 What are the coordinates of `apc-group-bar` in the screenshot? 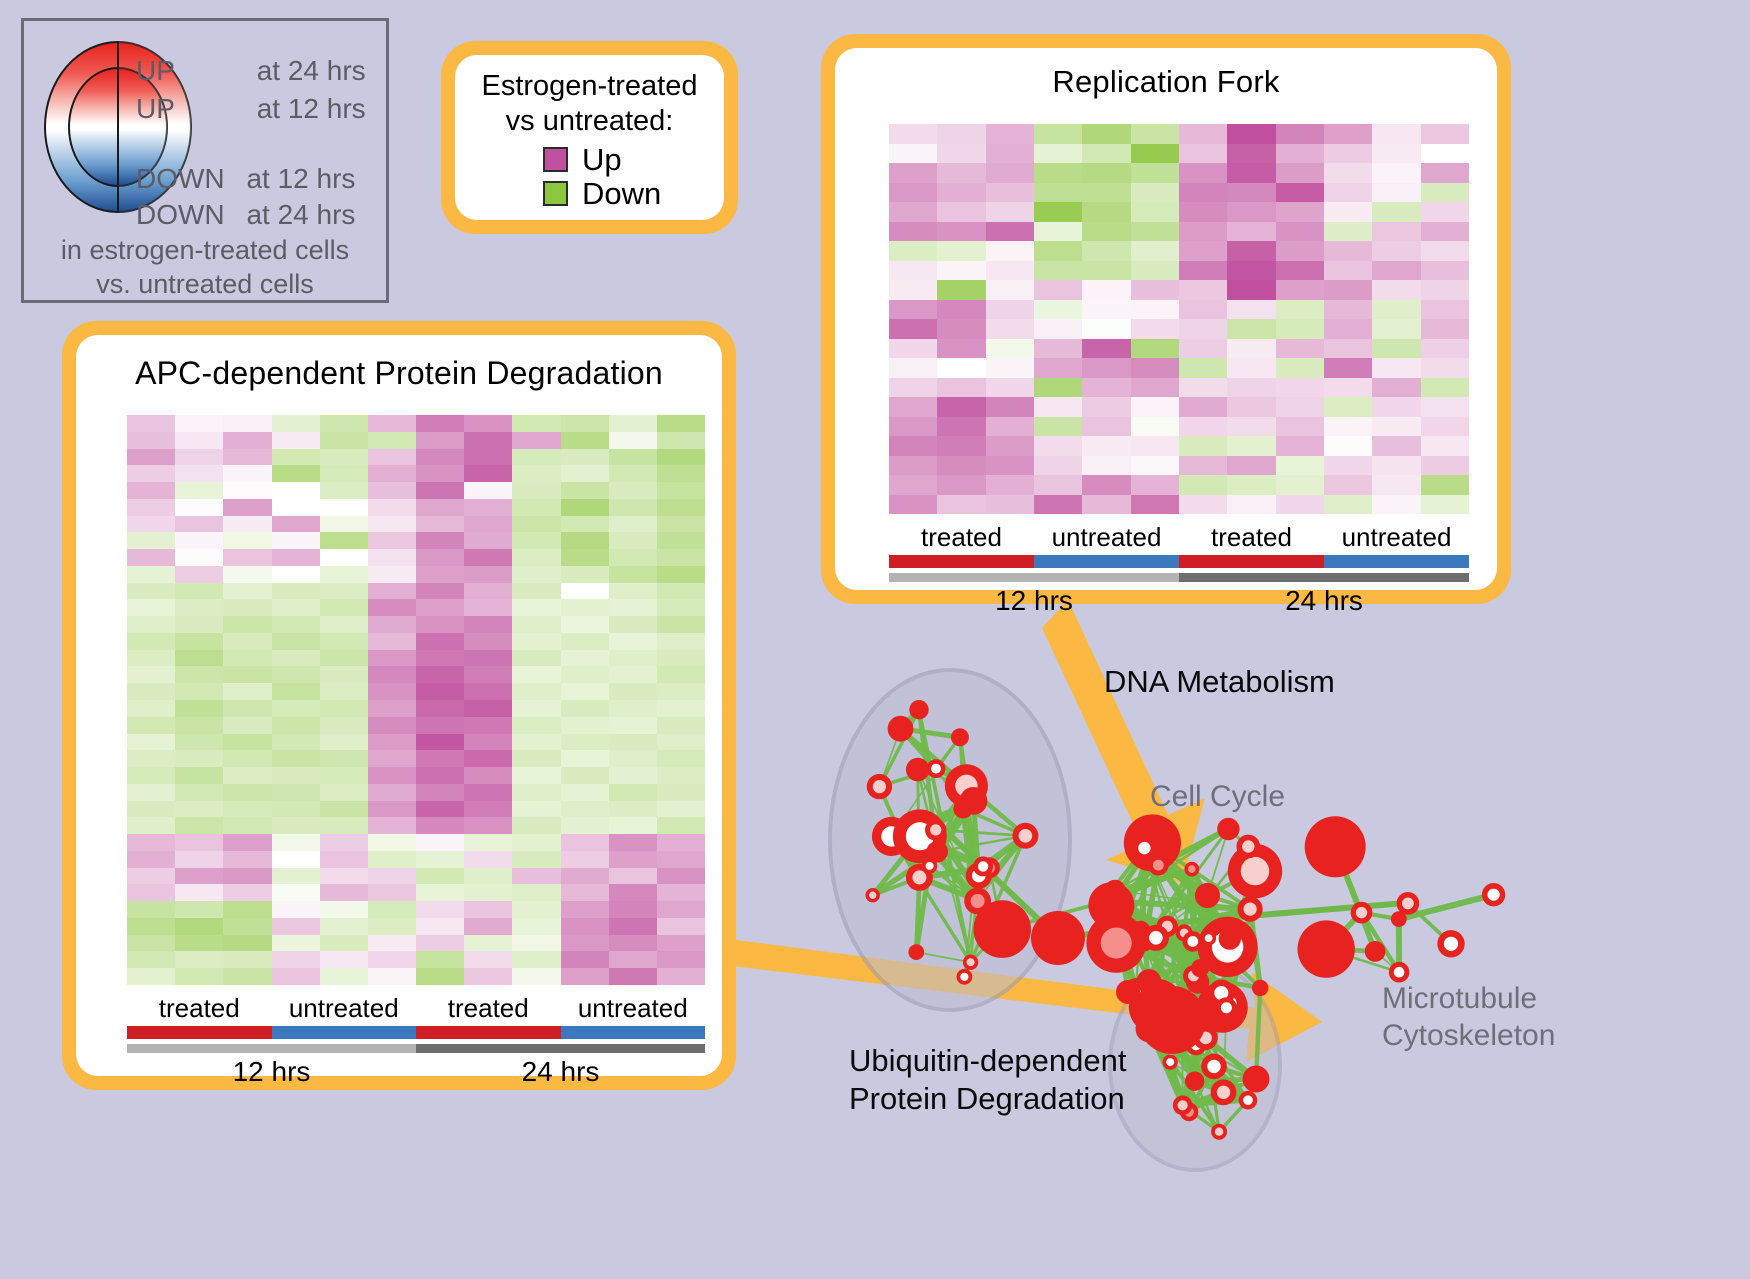 It's located at (416, 1032).